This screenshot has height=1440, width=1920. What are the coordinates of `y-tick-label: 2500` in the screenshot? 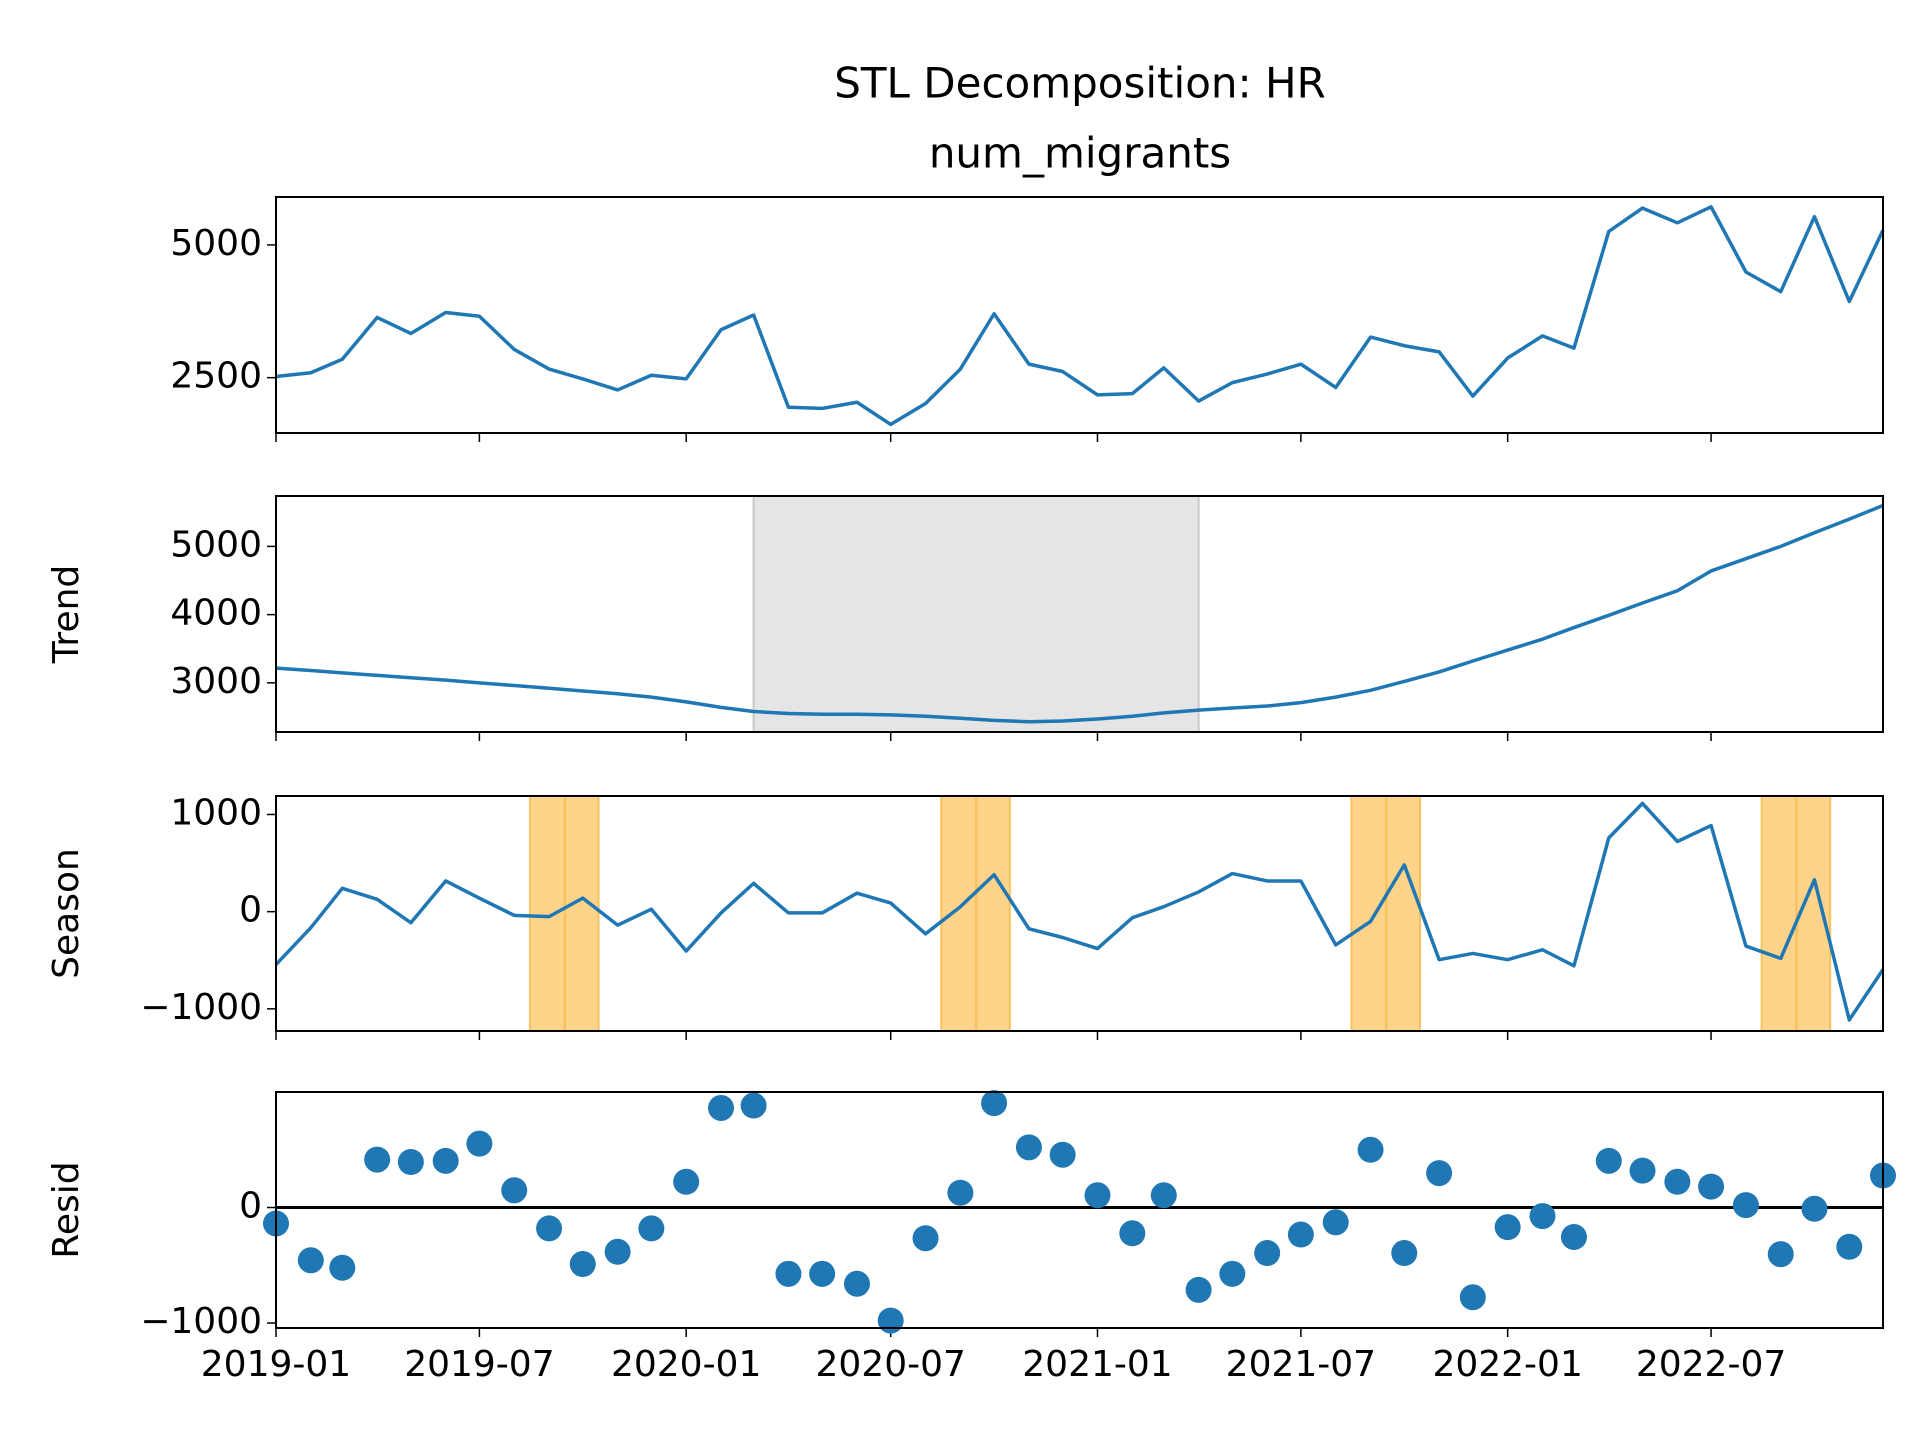 It's located at (216, 376).